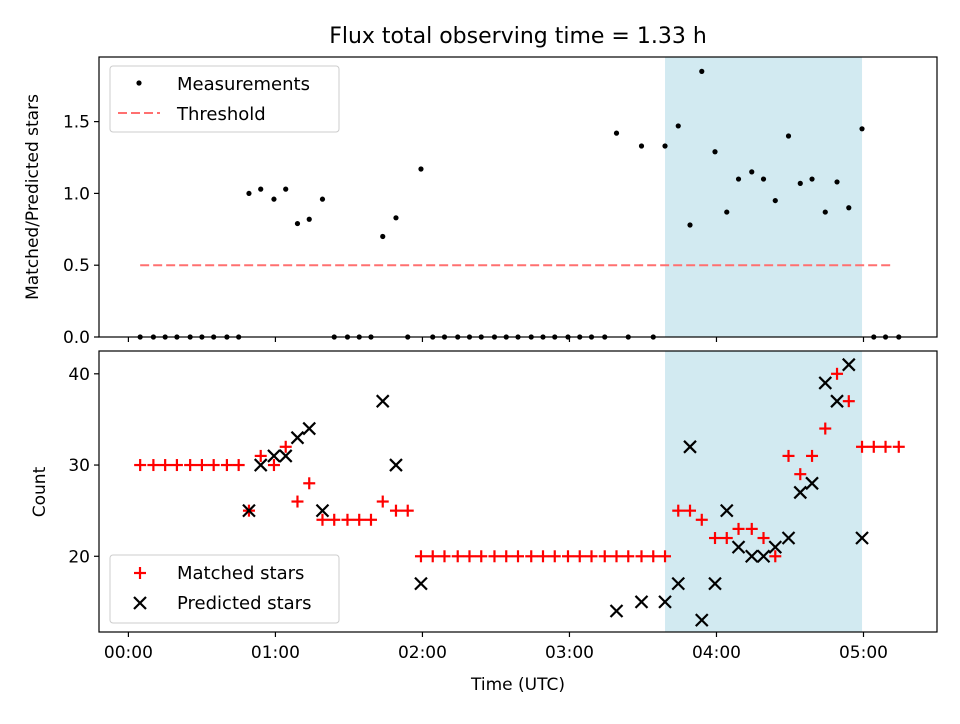  What do you see at coordinates (40, 491) in the screenshot?
I see `bottom-ylabel: Count` at bounding box center [40, 491].